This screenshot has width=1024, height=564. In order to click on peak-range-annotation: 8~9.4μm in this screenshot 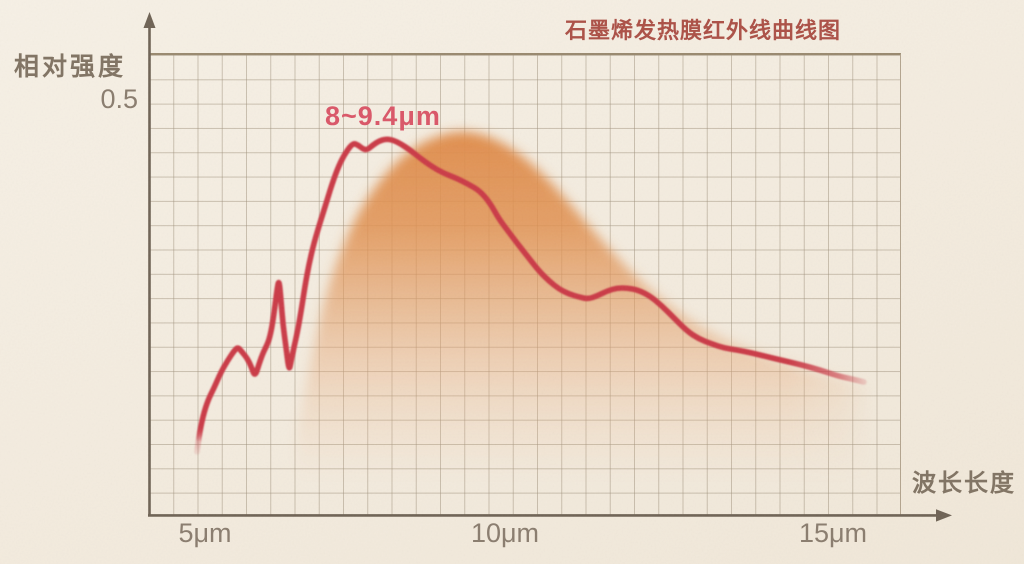, I will do `click(383, 116)`.